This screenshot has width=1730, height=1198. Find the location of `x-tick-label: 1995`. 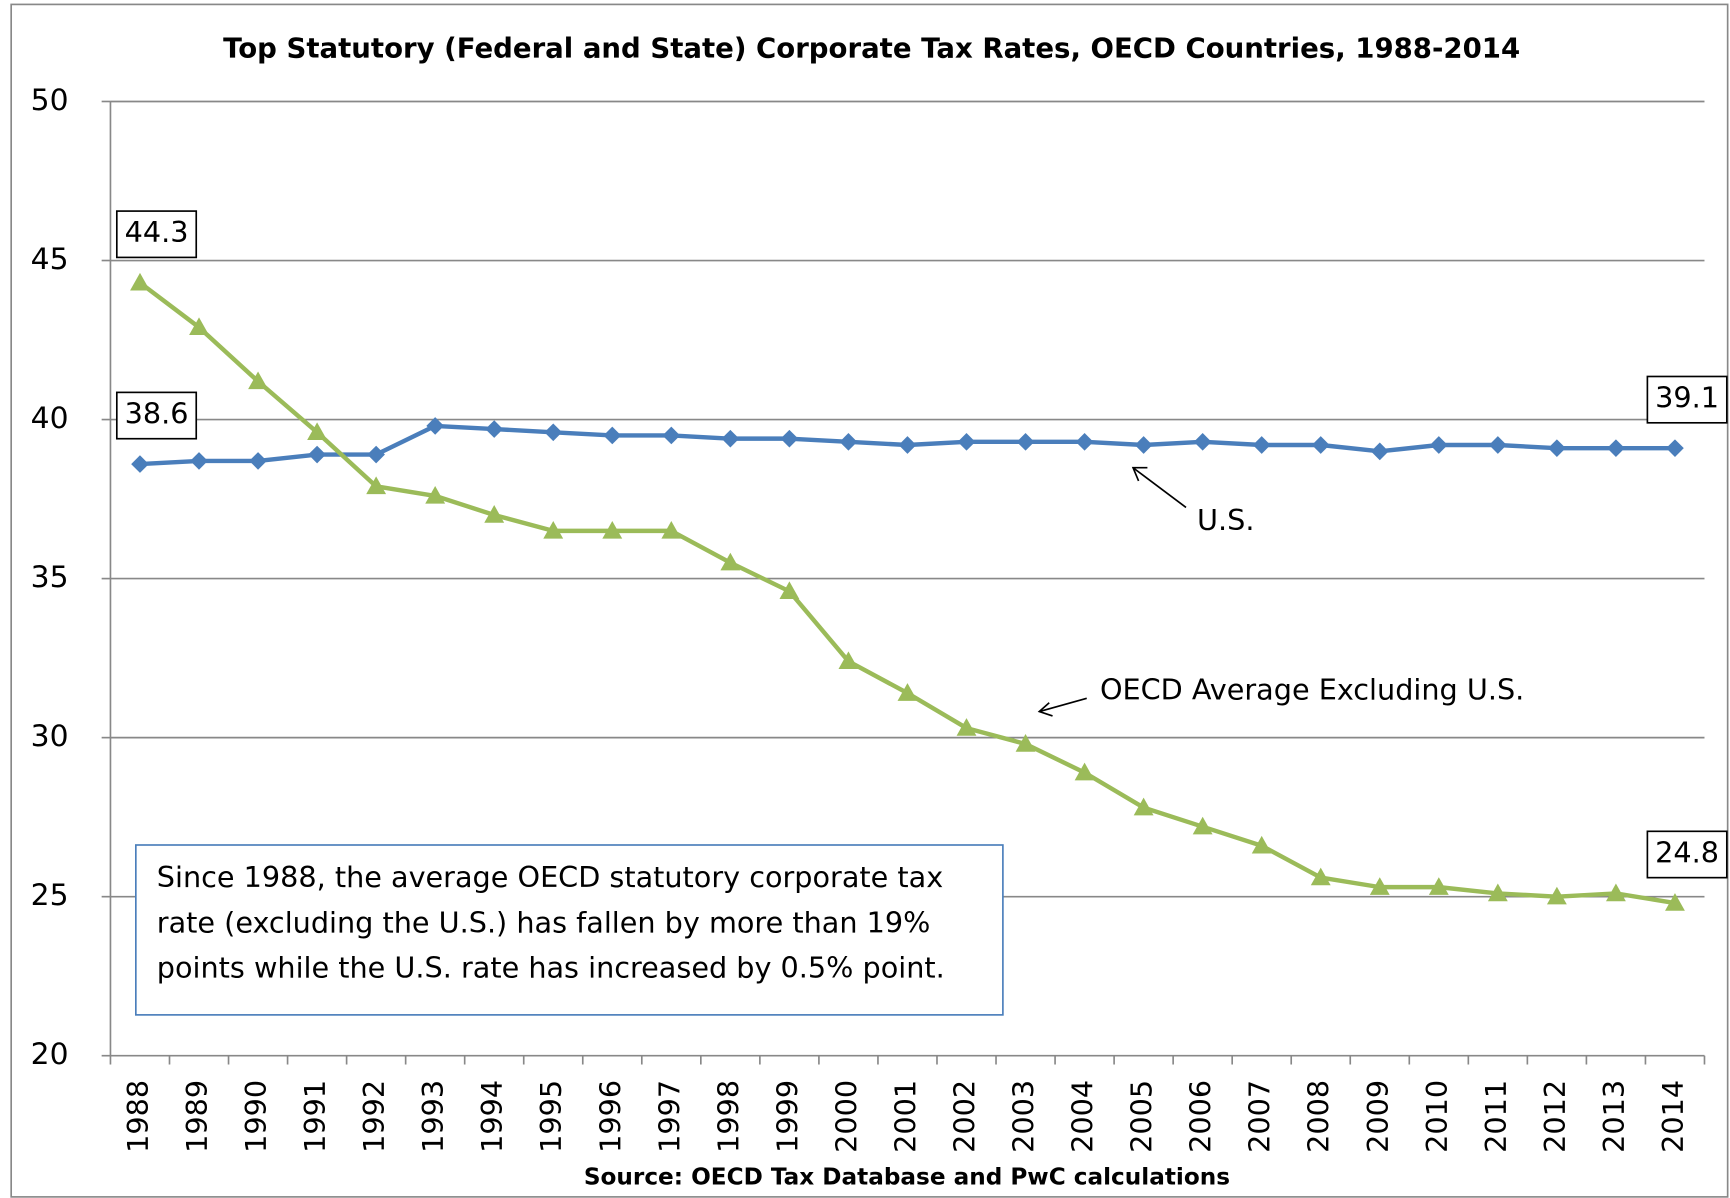

x-tick-label: 1995 is located at coordinates (551, 1116).